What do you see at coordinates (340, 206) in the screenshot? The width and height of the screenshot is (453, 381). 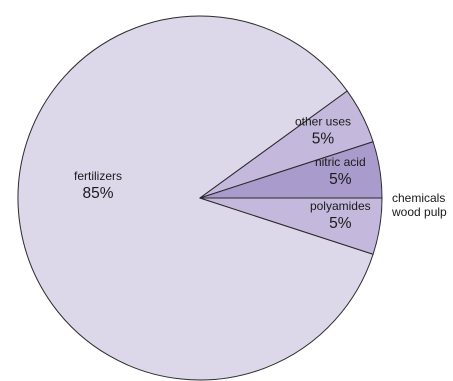 I see `slice-label-polyamides: polyamides` at bounding box center [340, 206].